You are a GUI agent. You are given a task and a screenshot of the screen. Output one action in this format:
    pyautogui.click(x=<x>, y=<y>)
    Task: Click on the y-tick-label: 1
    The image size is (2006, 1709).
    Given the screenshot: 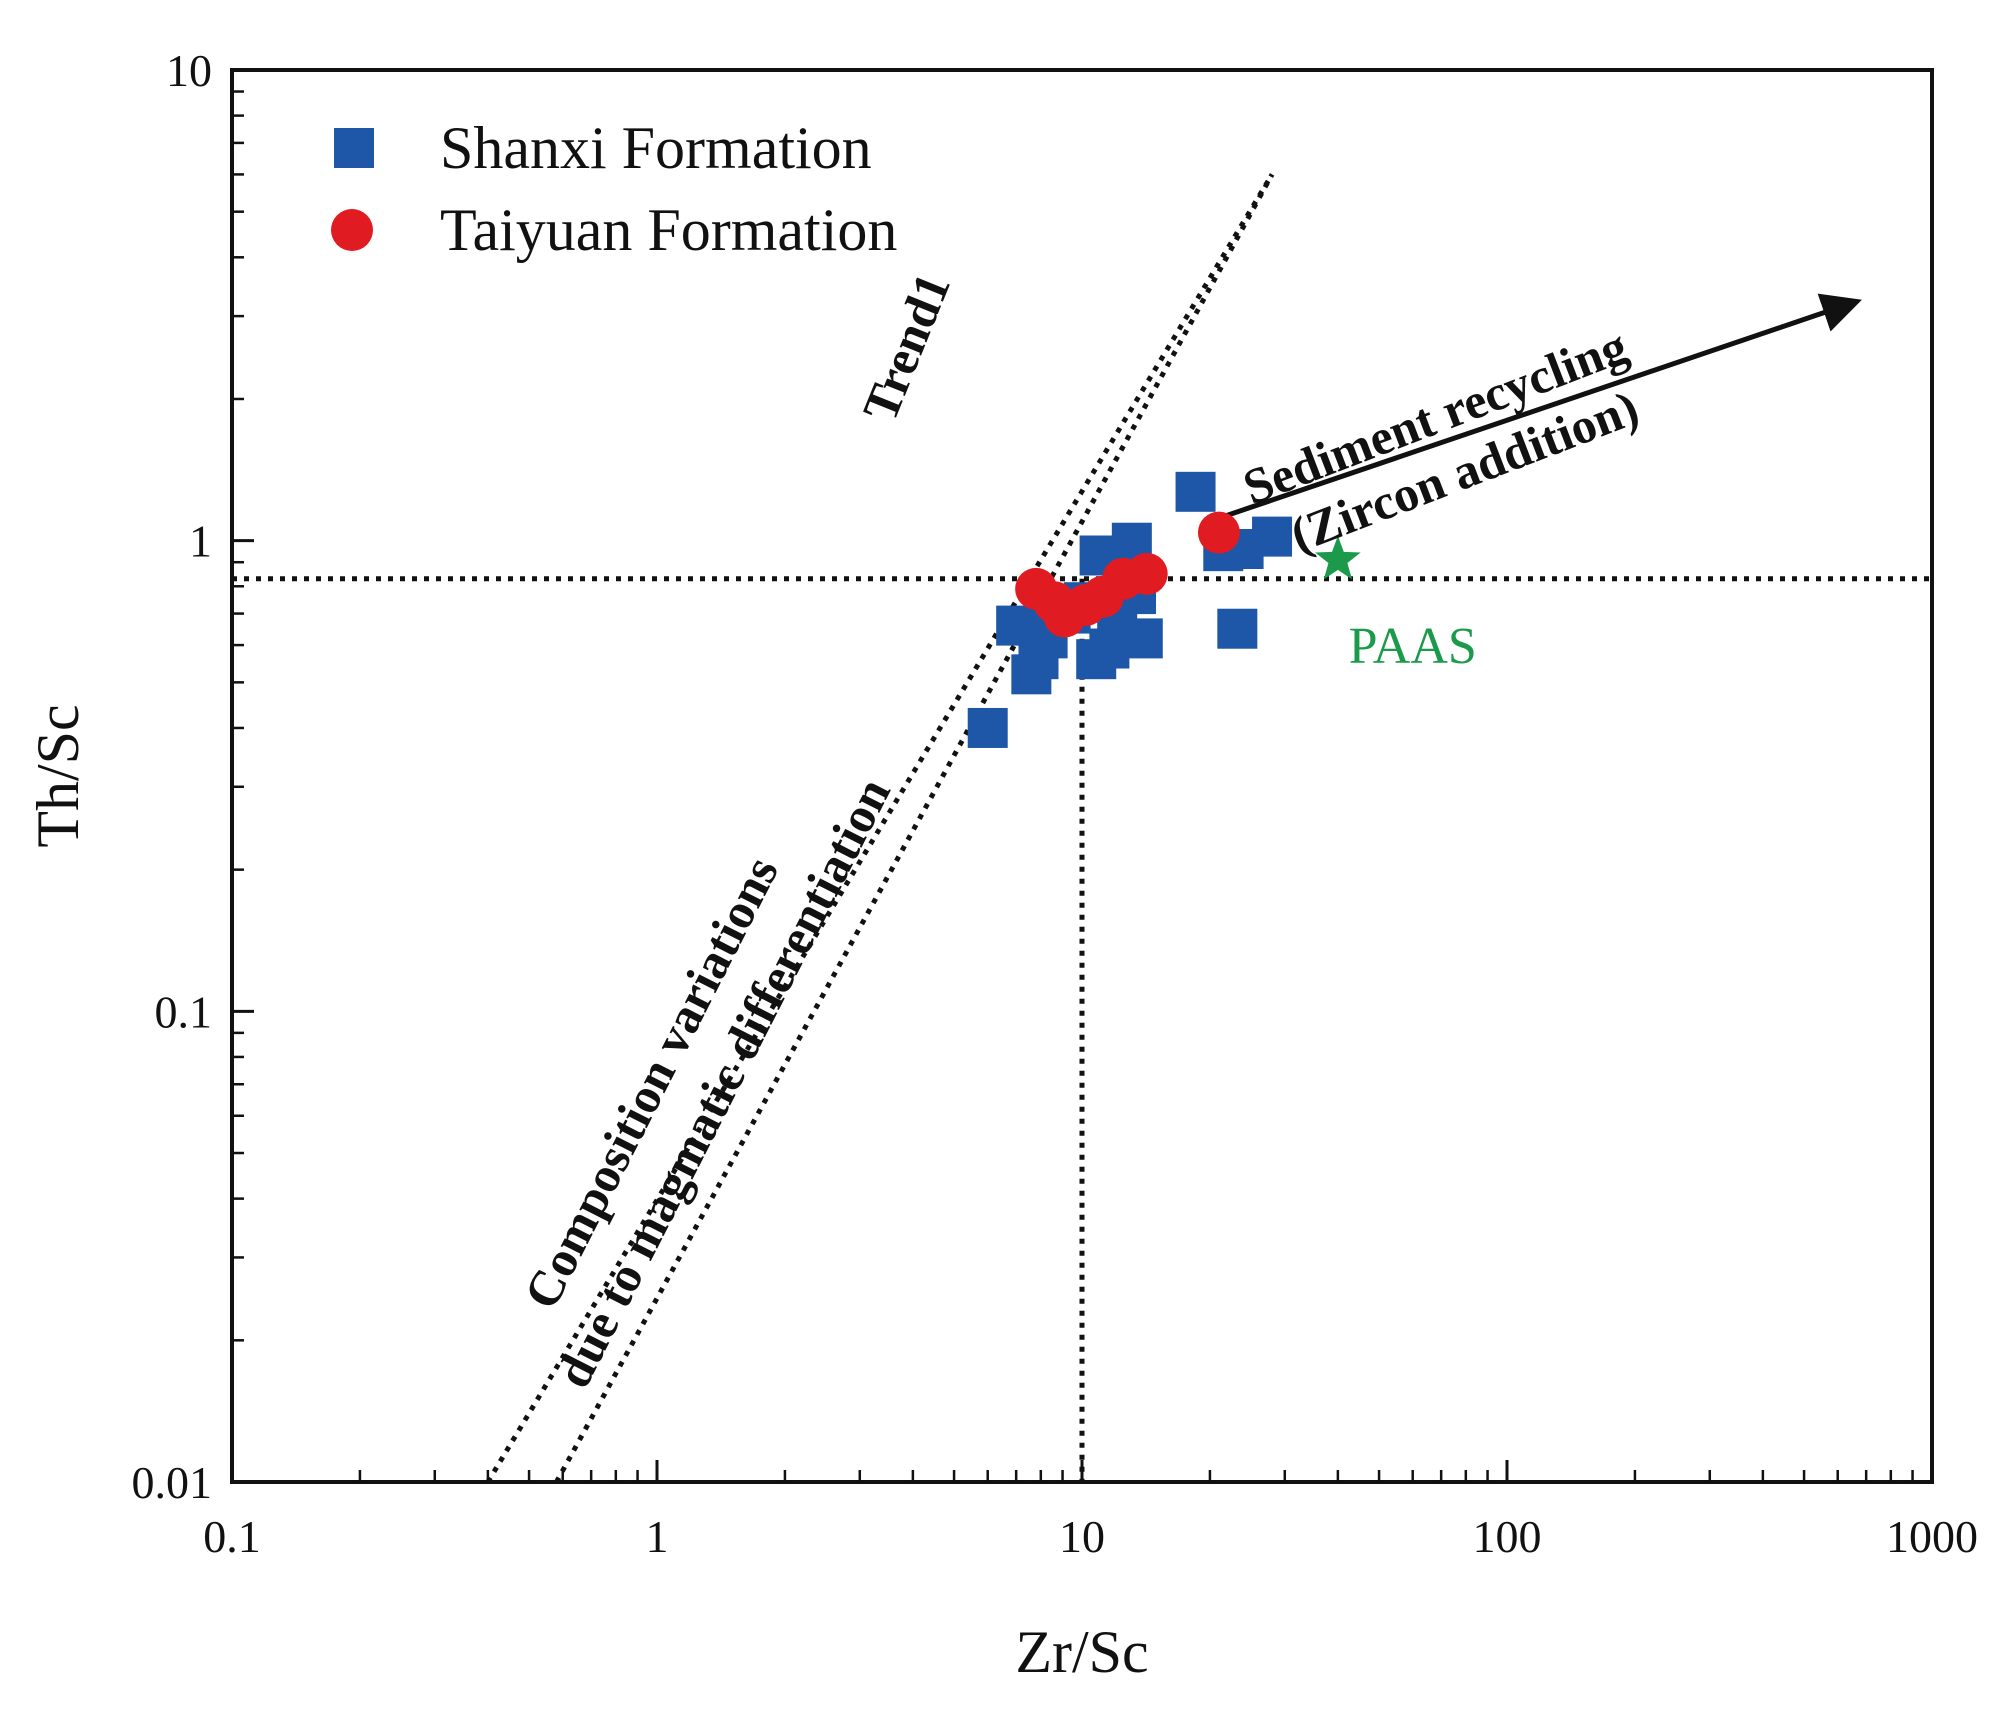 What is the action you would take?
    pyautogui.click(x=200, y=541)
    